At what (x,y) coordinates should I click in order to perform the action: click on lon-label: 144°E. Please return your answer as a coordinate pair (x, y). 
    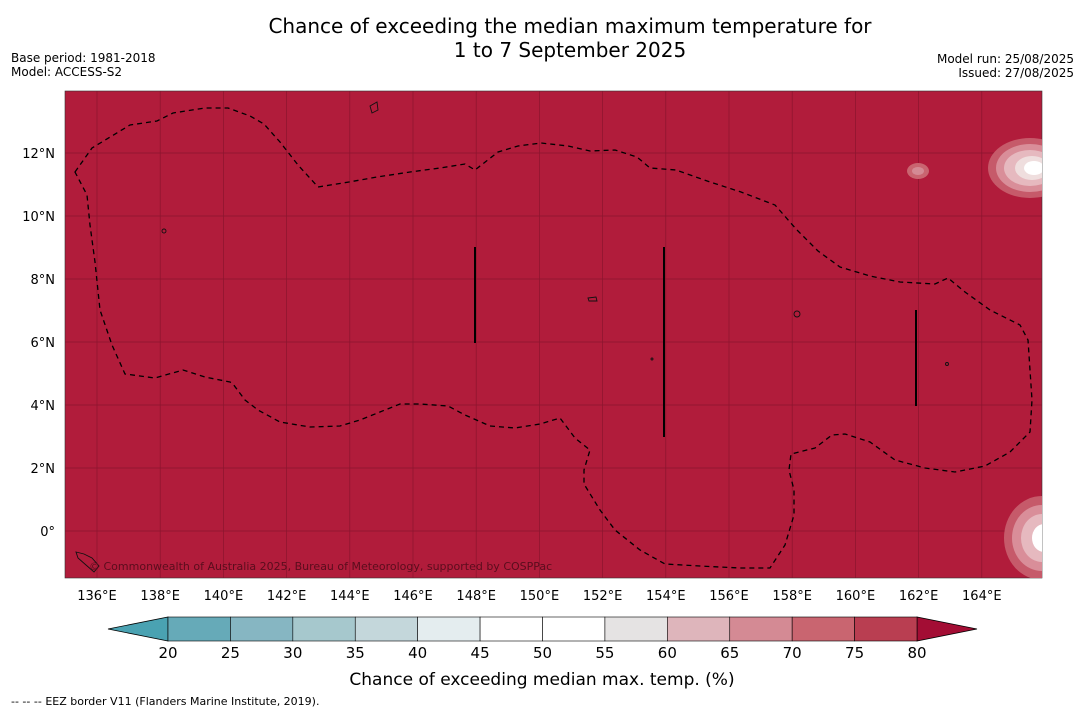
    Looking at the image, I should click on (350, 596).